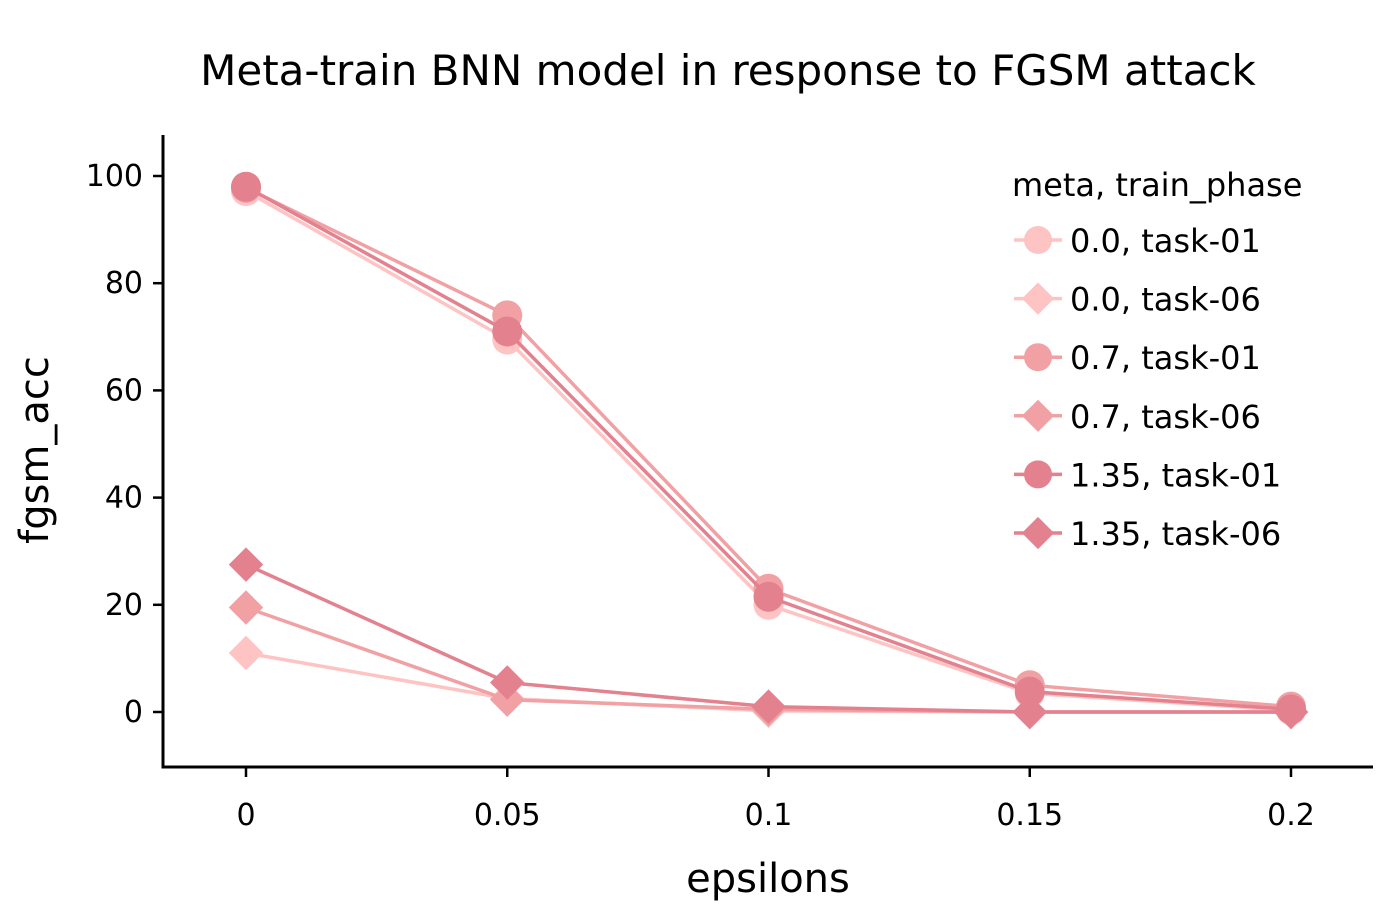 This screenshot has height=919, width=1393. I want to click on legend-item: 1.35, task-06, so click(1147, 534).